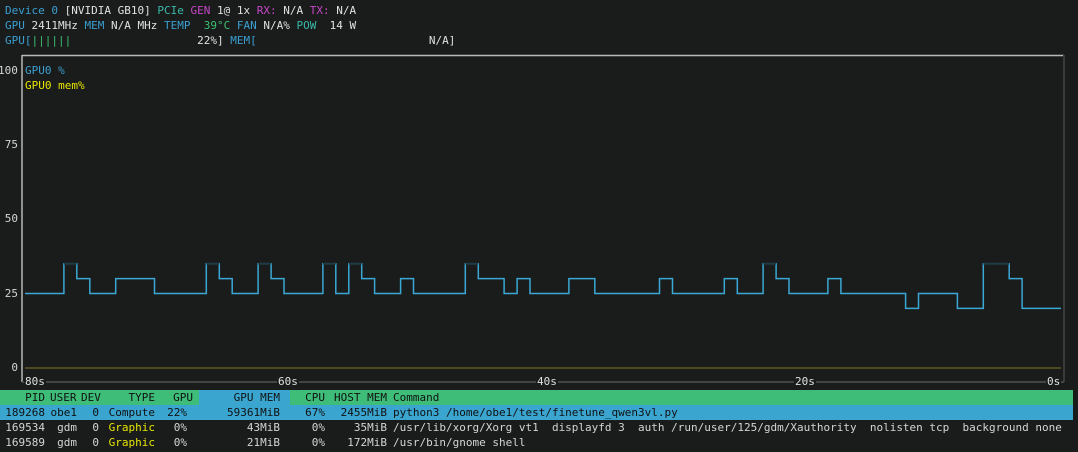  Describe the element at coordinates (253, 412) in the screenshot. I see `process-gpu-mem: 59361MiB` at that location.